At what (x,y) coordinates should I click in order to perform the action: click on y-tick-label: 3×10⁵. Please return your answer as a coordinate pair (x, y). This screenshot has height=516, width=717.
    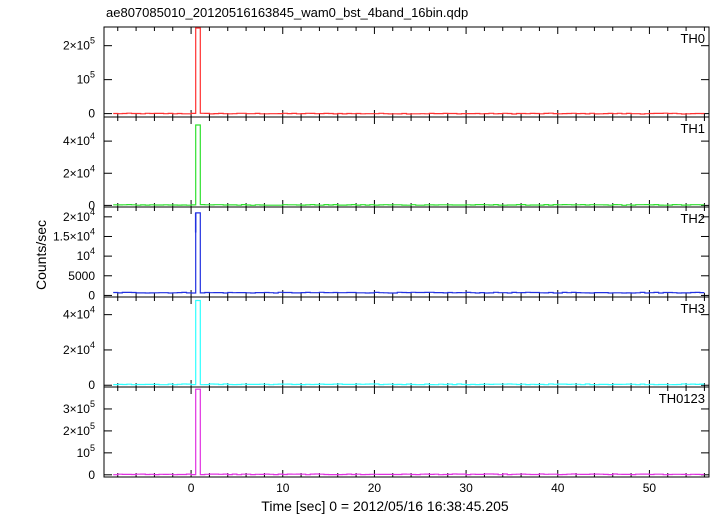
    Looking at the image, I should click on (79, 407).